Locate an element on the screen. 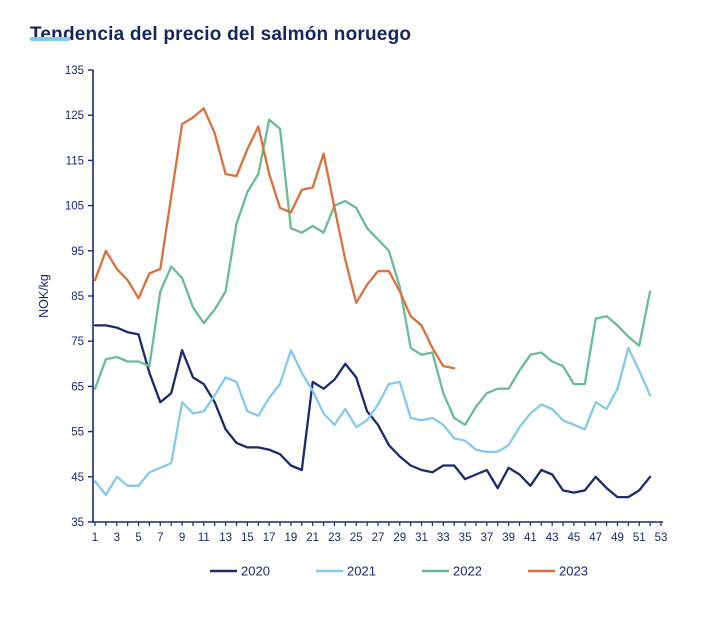 The image size is (704, 625). x-axis-tick-label: 15 is located at coordinates (247, 538).